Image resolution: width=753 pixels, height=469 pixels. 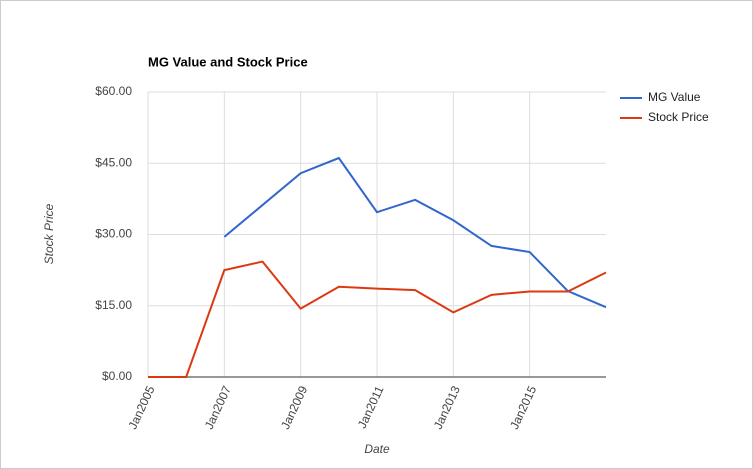 What do you see at coordinates (113, 305) in the screenshot?
I see `y-tick-label: $15.00` at bounding box center [113, 305].